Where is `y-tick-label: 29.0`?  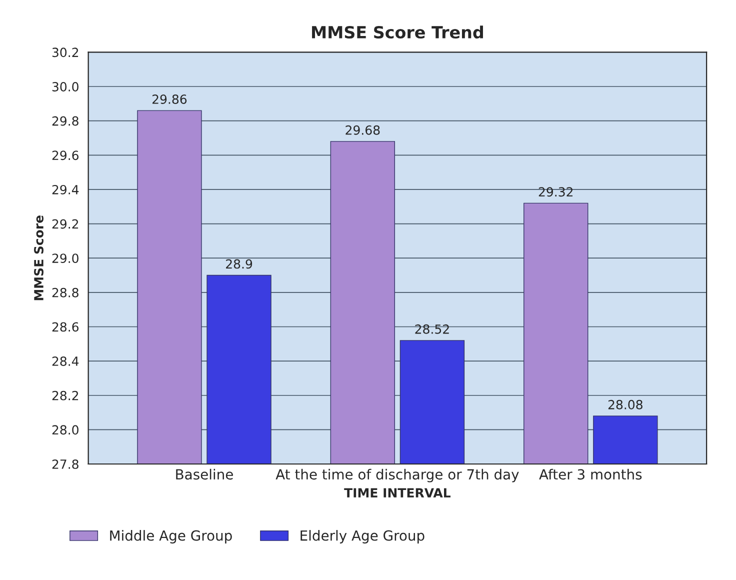 y-tick-label: 29.0 is located at coordinates (65, 259).